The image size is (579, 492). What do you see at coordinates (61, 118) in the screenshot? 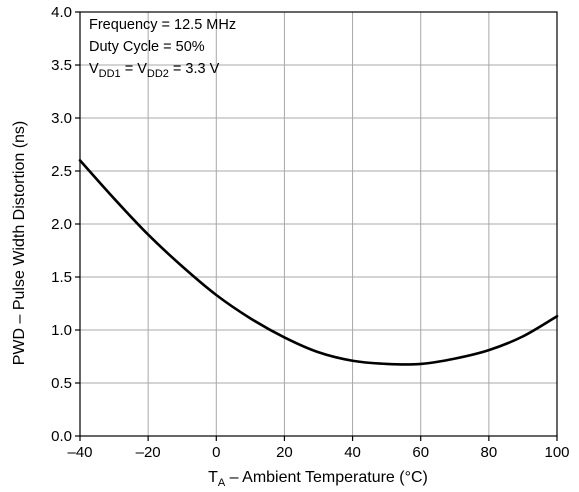
I see `y-tick-label-6: 3.0` at bounding box center [61, 118].